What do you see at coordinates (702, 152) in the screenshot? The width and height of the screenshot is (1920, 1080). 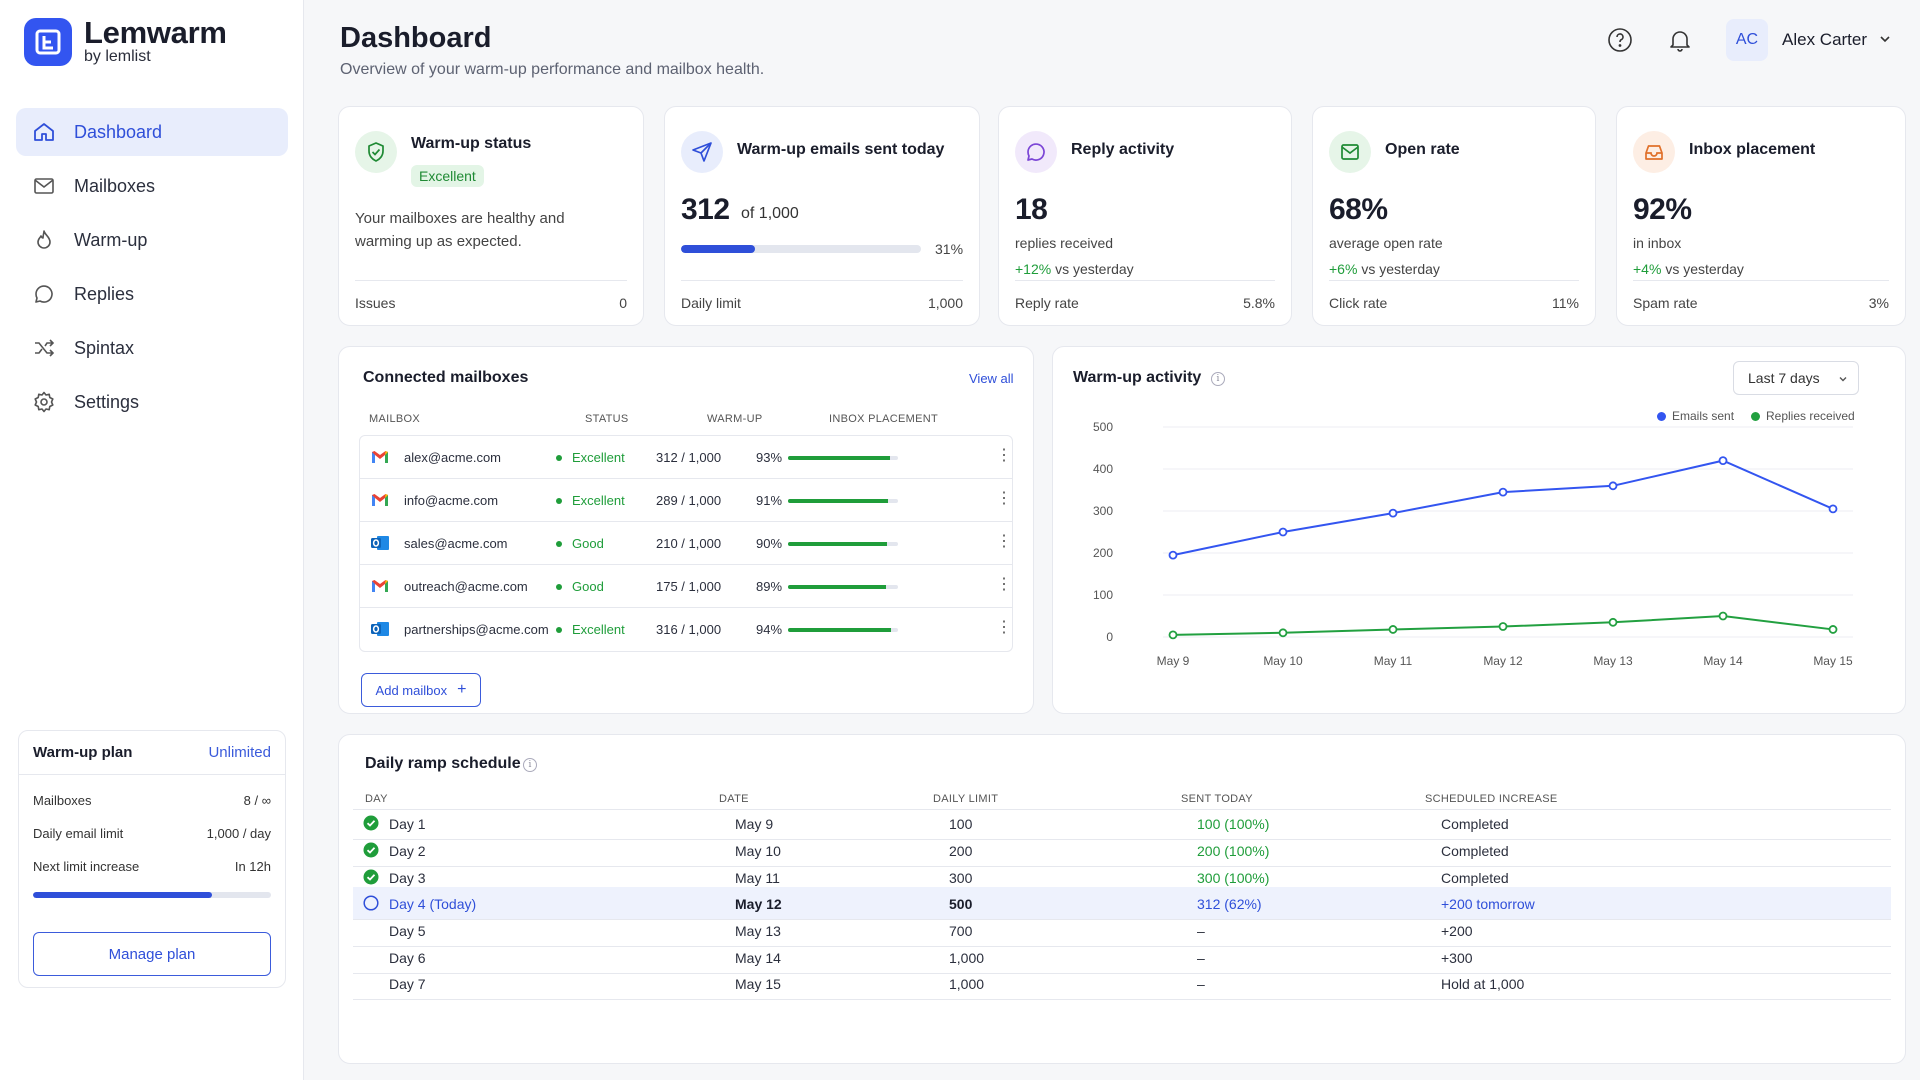 I see `send-icon` at bounding box center [702, 152].